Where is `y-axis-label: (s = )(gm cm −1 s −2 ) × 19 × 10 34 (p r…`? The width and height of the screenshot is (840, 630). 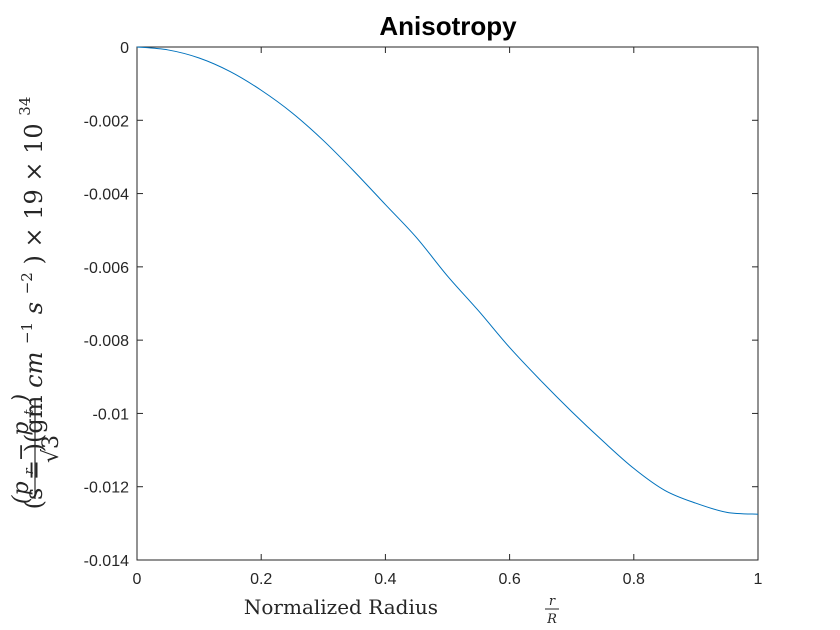 y-axis-label: (s = )(gm cm −1 s −2 ) × 19 × 10 34 (p r… is located at coordinates (36, 303).